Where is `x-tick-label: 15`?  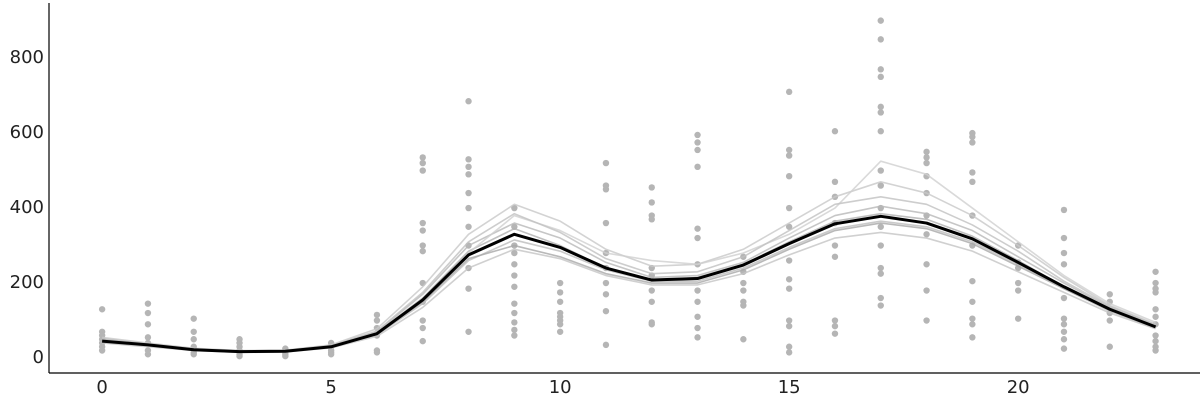
x-tick-label: 15 is located at coordinates (789, 387).